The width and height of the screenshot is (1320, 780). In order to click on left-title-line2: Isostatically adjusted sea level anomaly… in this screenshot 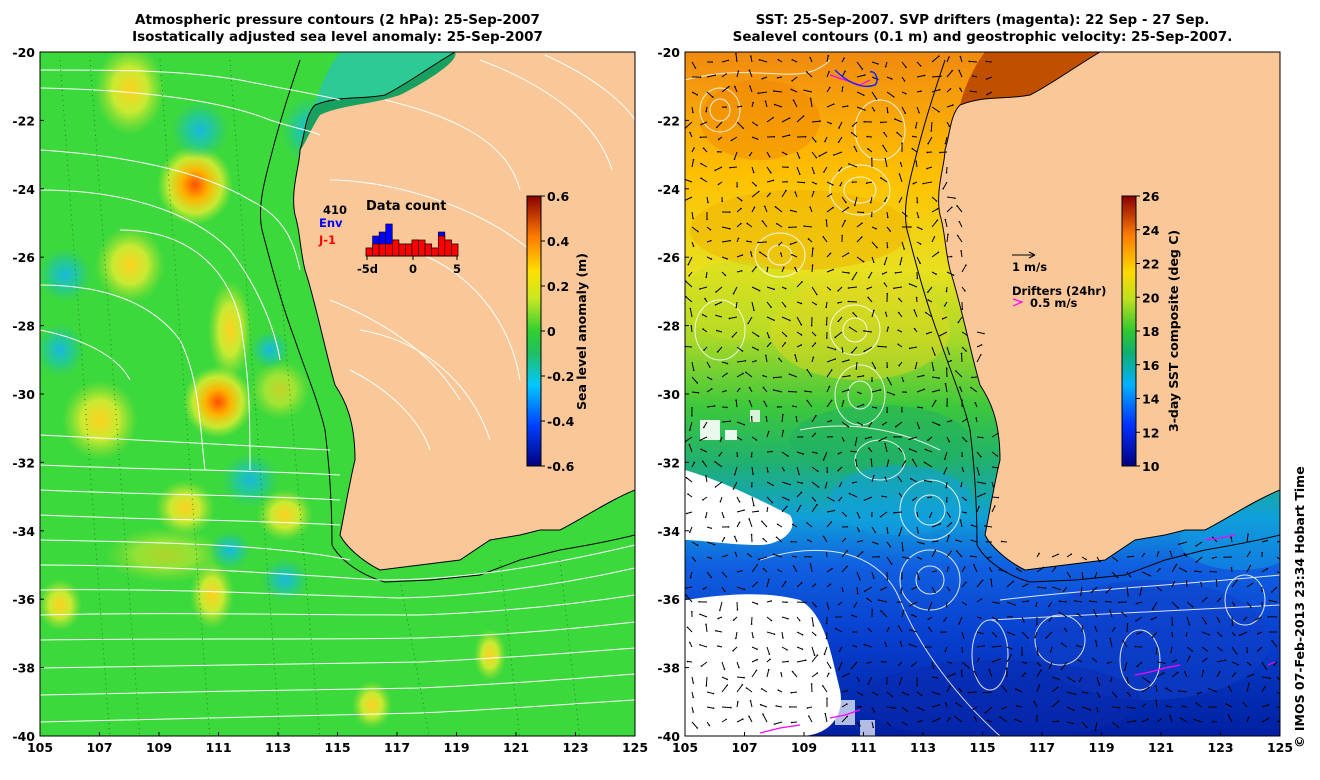, I will do `click(337, 37)`.